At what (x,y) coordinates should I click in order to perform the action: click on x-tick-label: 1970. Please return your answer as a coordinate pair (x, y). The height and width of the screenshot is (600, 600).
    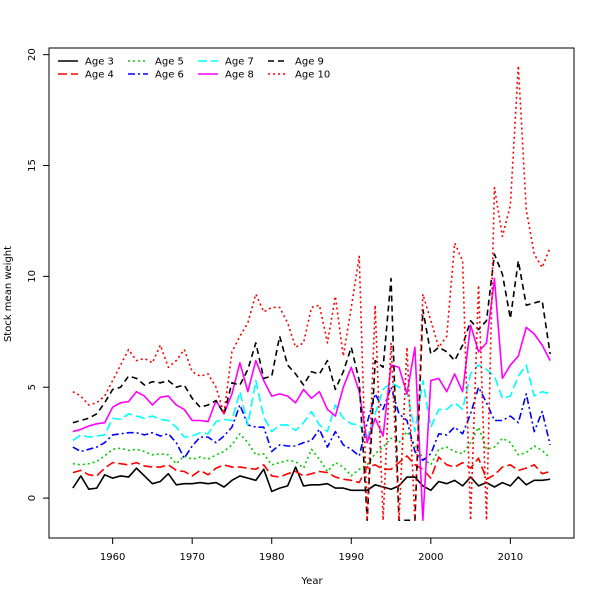
    Looking at the image, I should click on (191, 557).